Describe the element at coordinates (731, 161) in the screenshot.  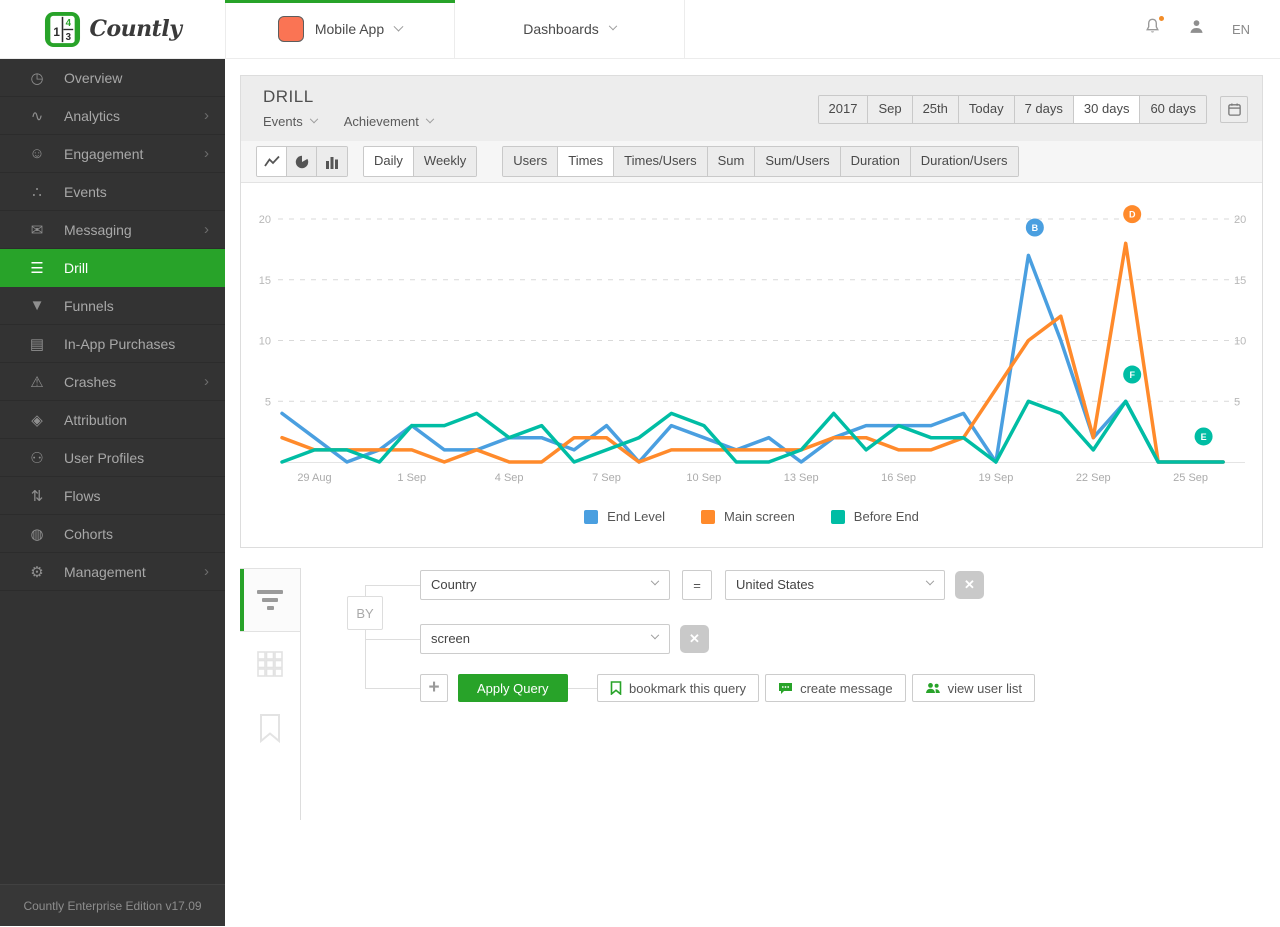
I see `metric-button-sum: Sum` at that location.